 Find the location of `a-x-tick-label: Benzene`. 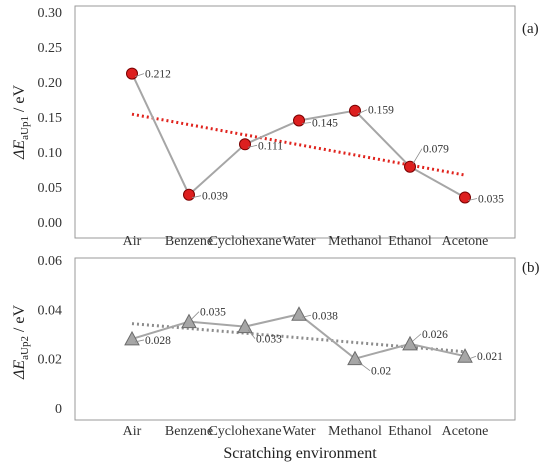

a-x-tick-label: Benzene is located at coordinates (189, 241).